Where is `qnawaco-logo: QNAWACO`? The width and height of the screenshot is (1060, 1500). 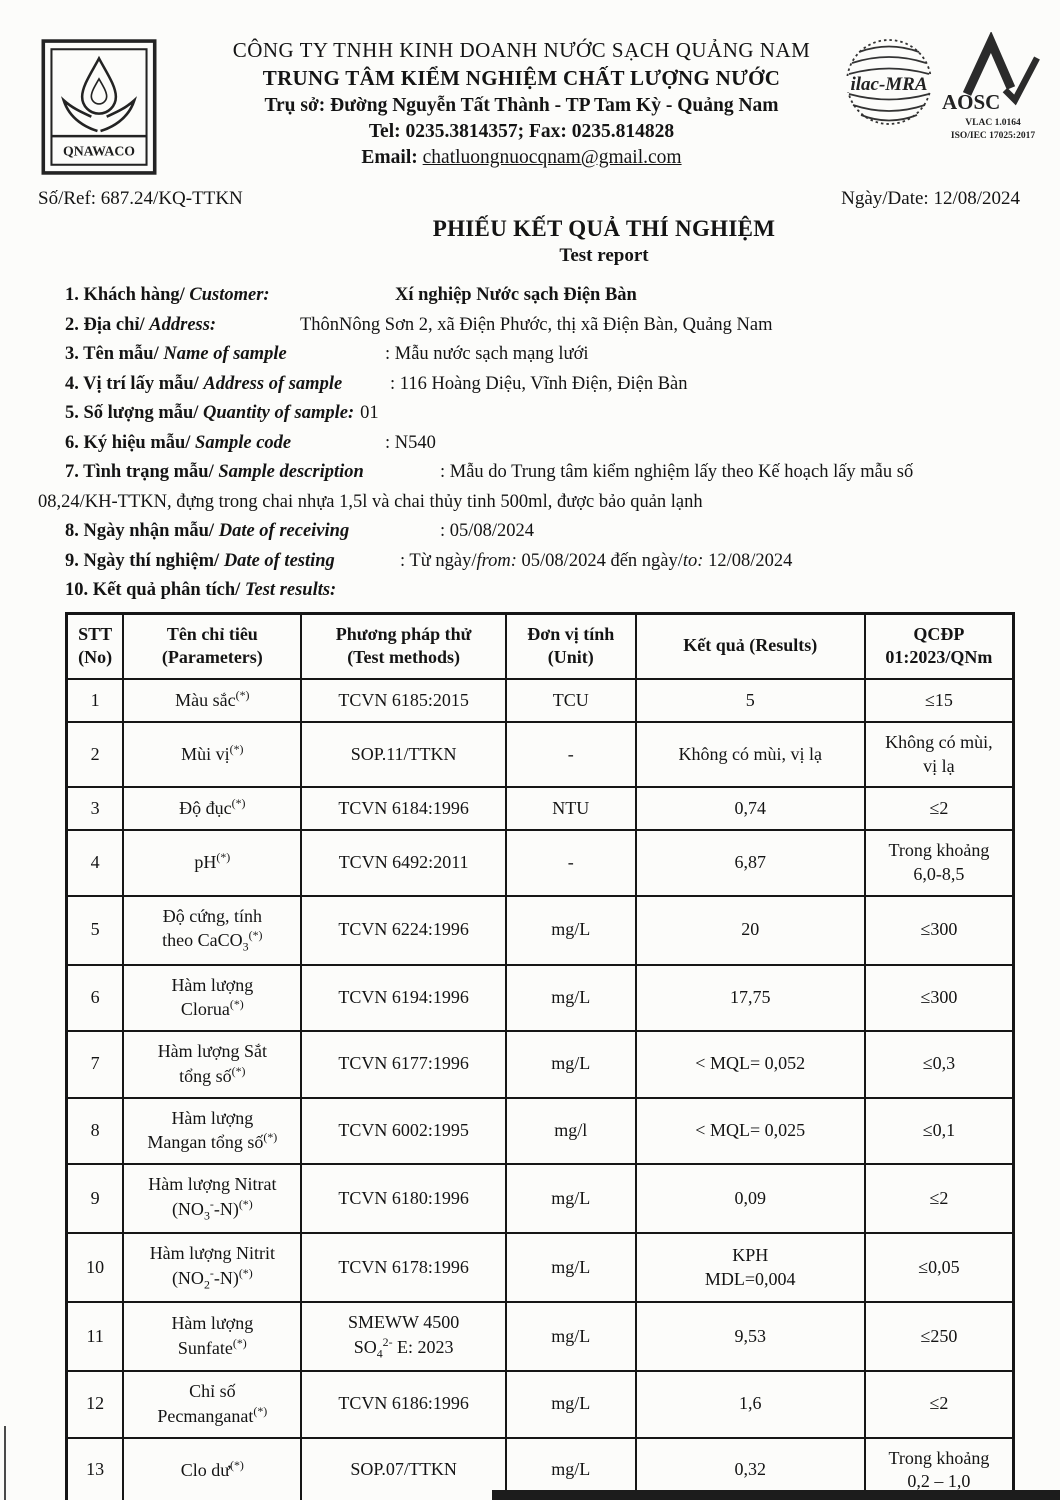
qnawaco-logo: QNAWACO is located at coordinates (99, 107).